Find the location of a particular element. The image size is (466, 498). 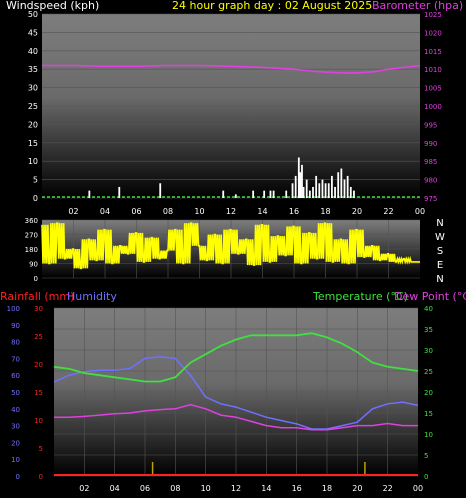

wind-tick-label: 25 is located at coordinates (33, 106).